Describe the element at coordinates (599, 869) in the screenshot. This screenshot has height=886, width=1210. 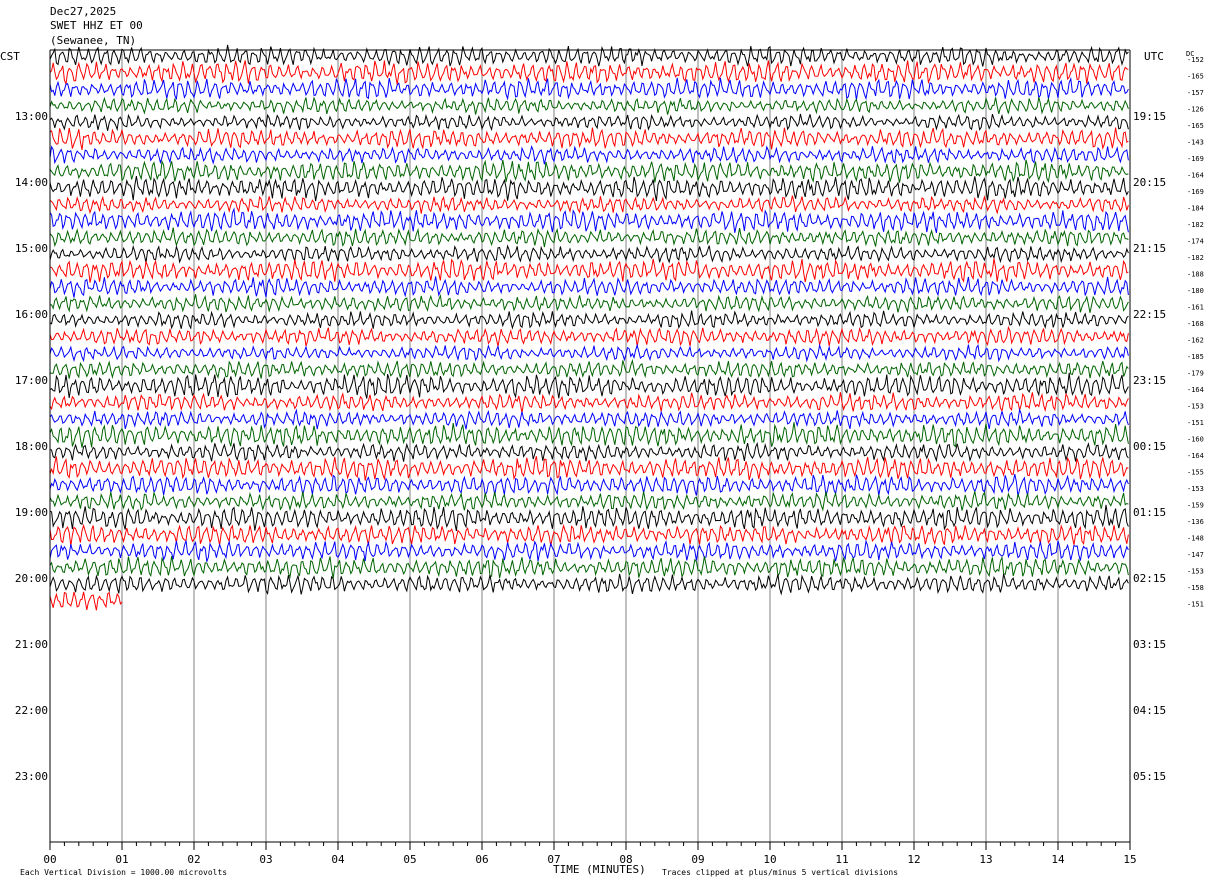
I see `x-axis-label: TIME (MINUTES)` at that location.